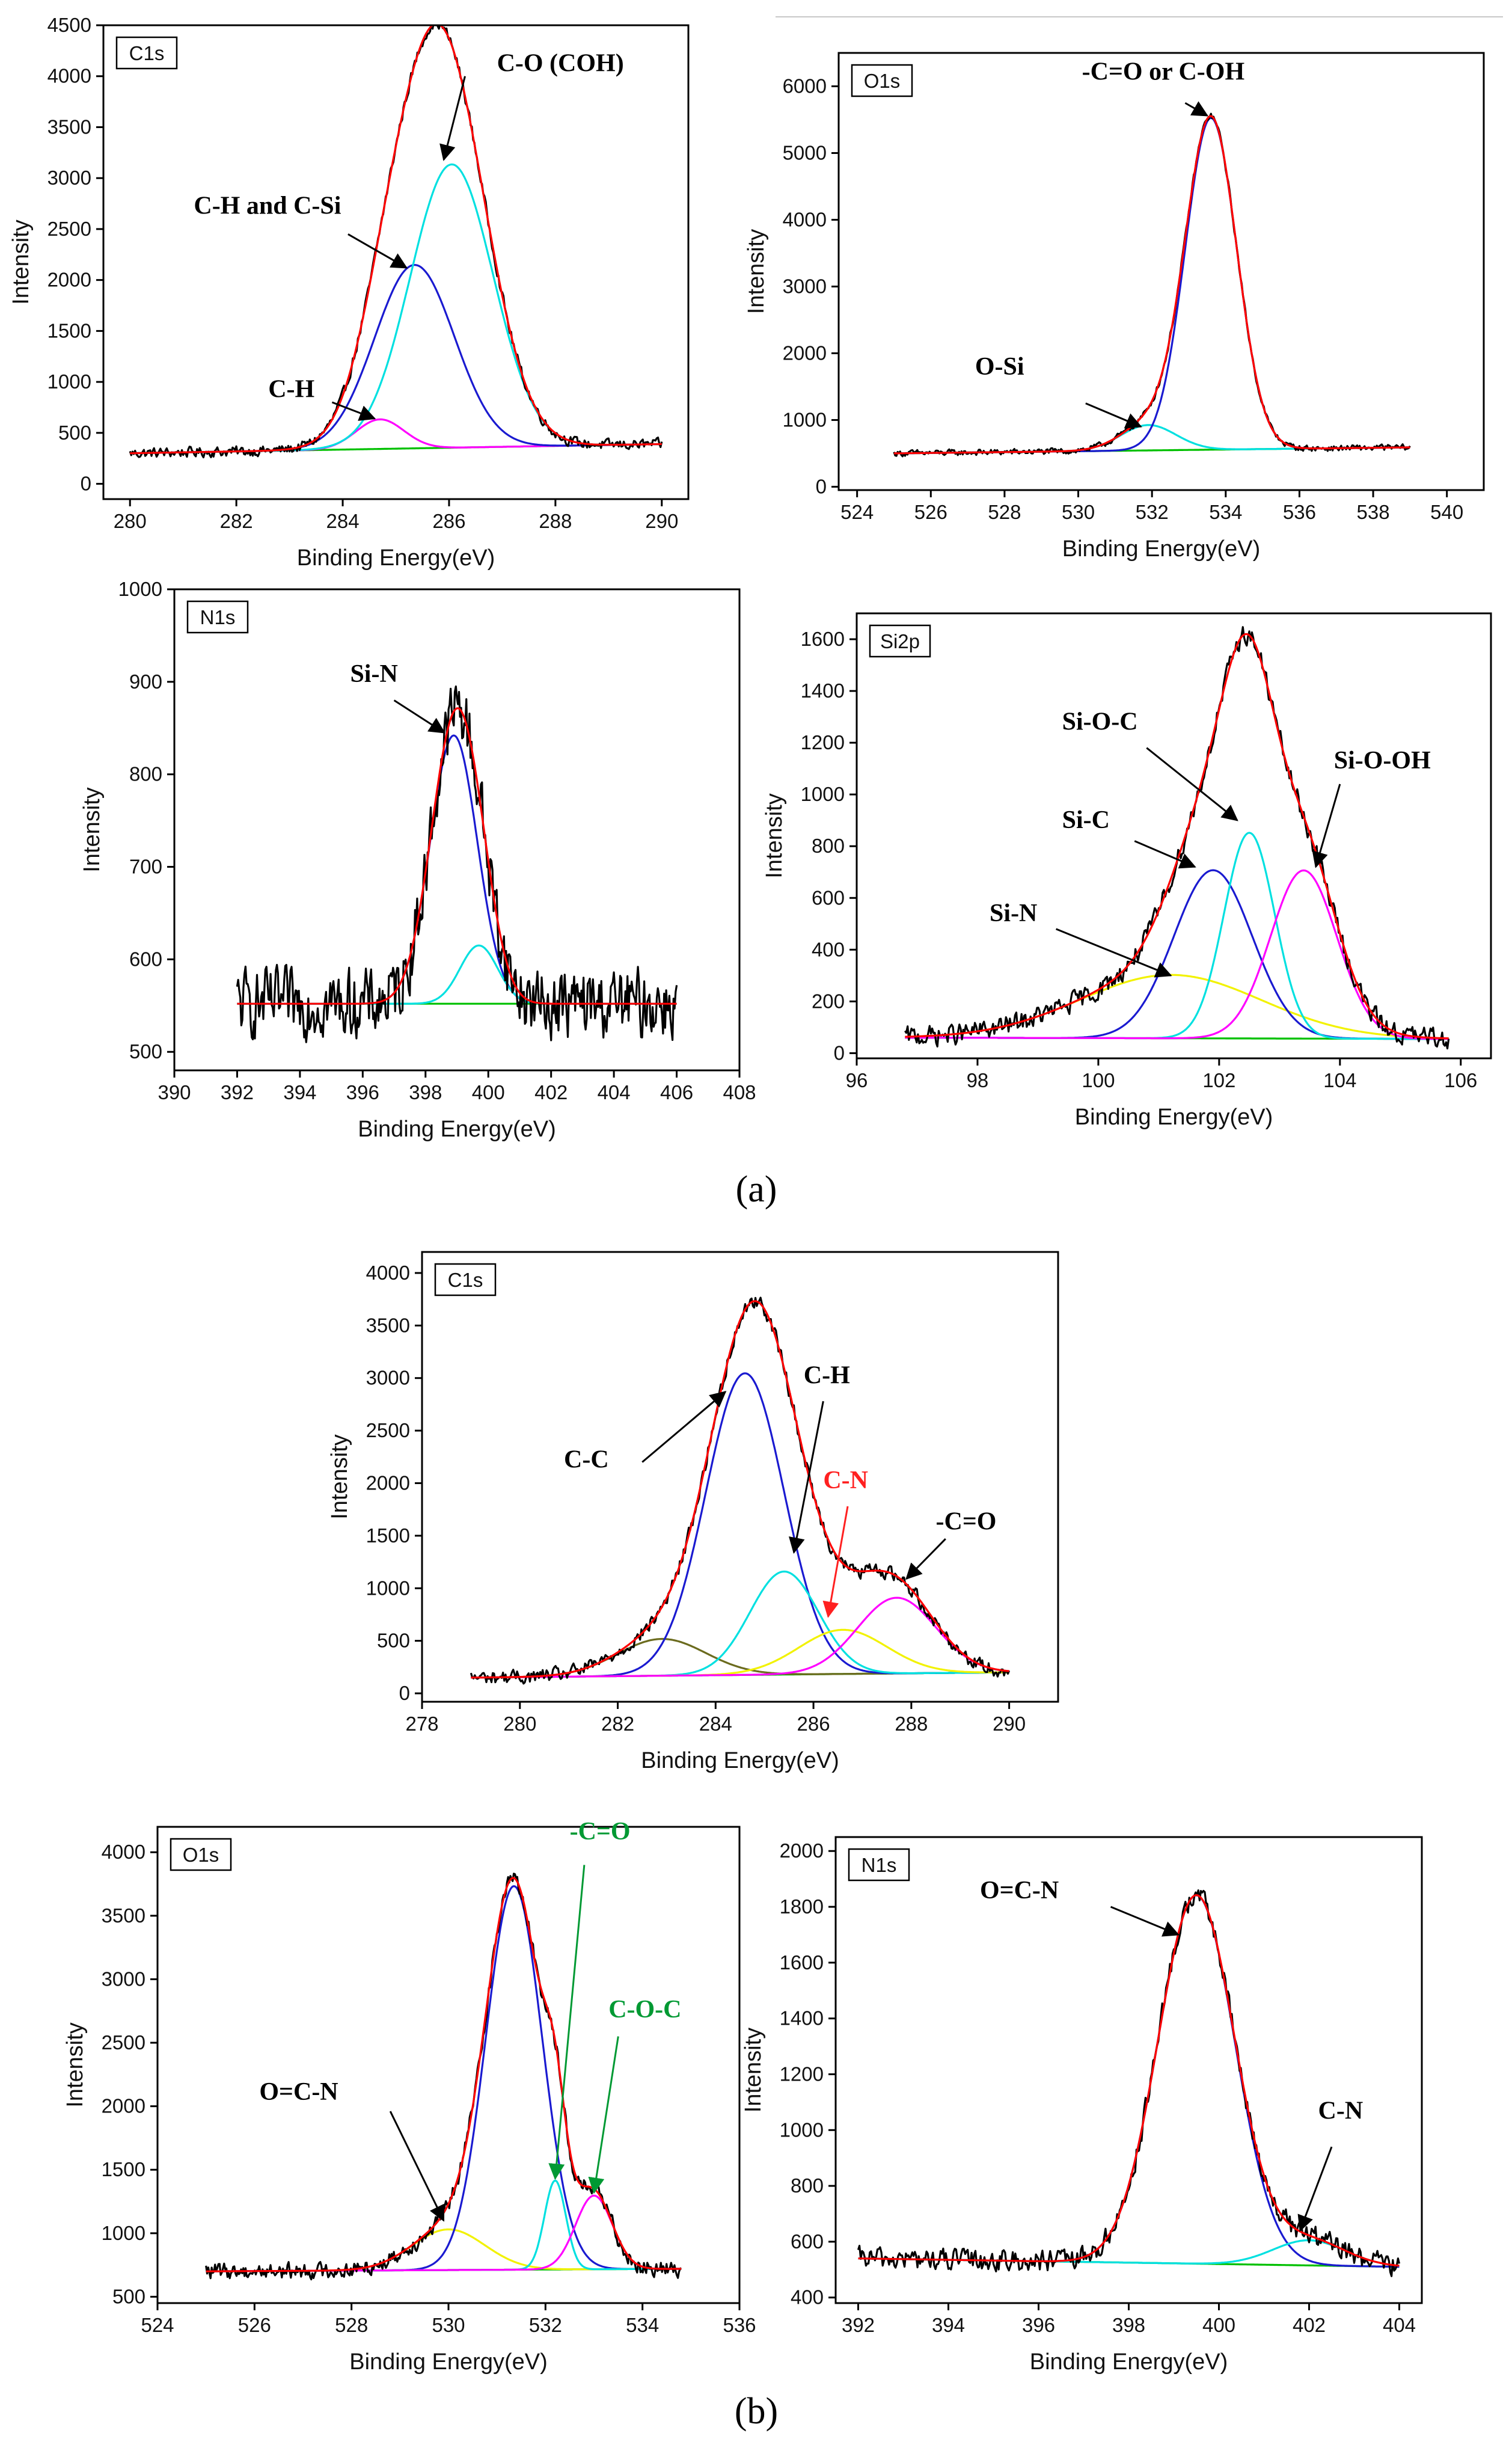 The height and width of the screenshot is (2445, 1512). Describe the element at coordinates (586, 1459) in the screenshot. I see `annotation-label: C-C` at that location.